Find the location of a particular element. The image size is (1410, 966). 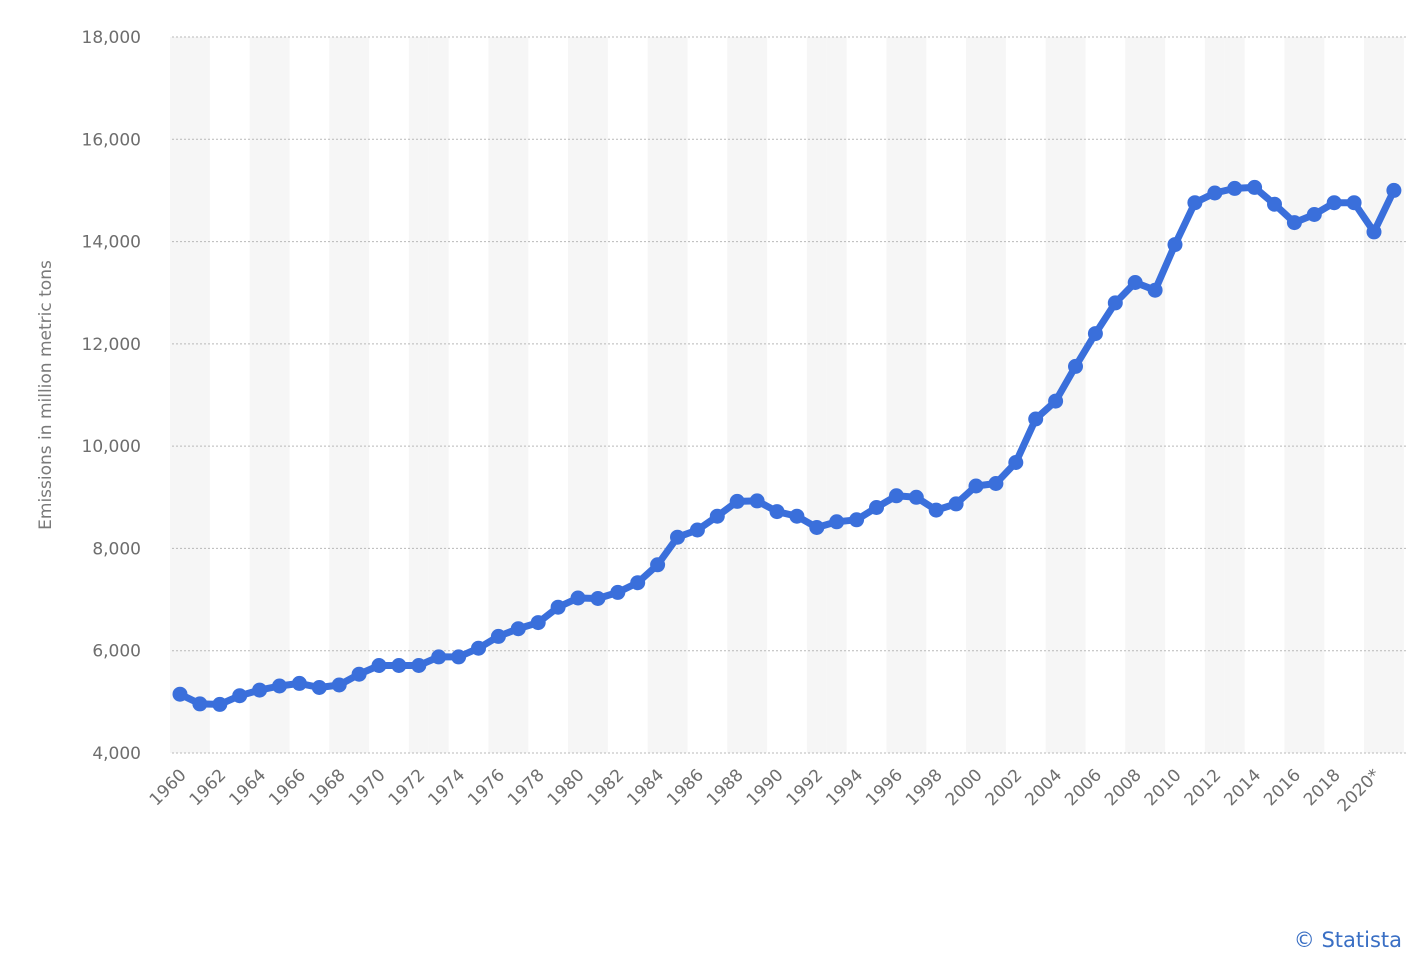

y-tick-label: 16,000 is located at coordinates (111, 140).